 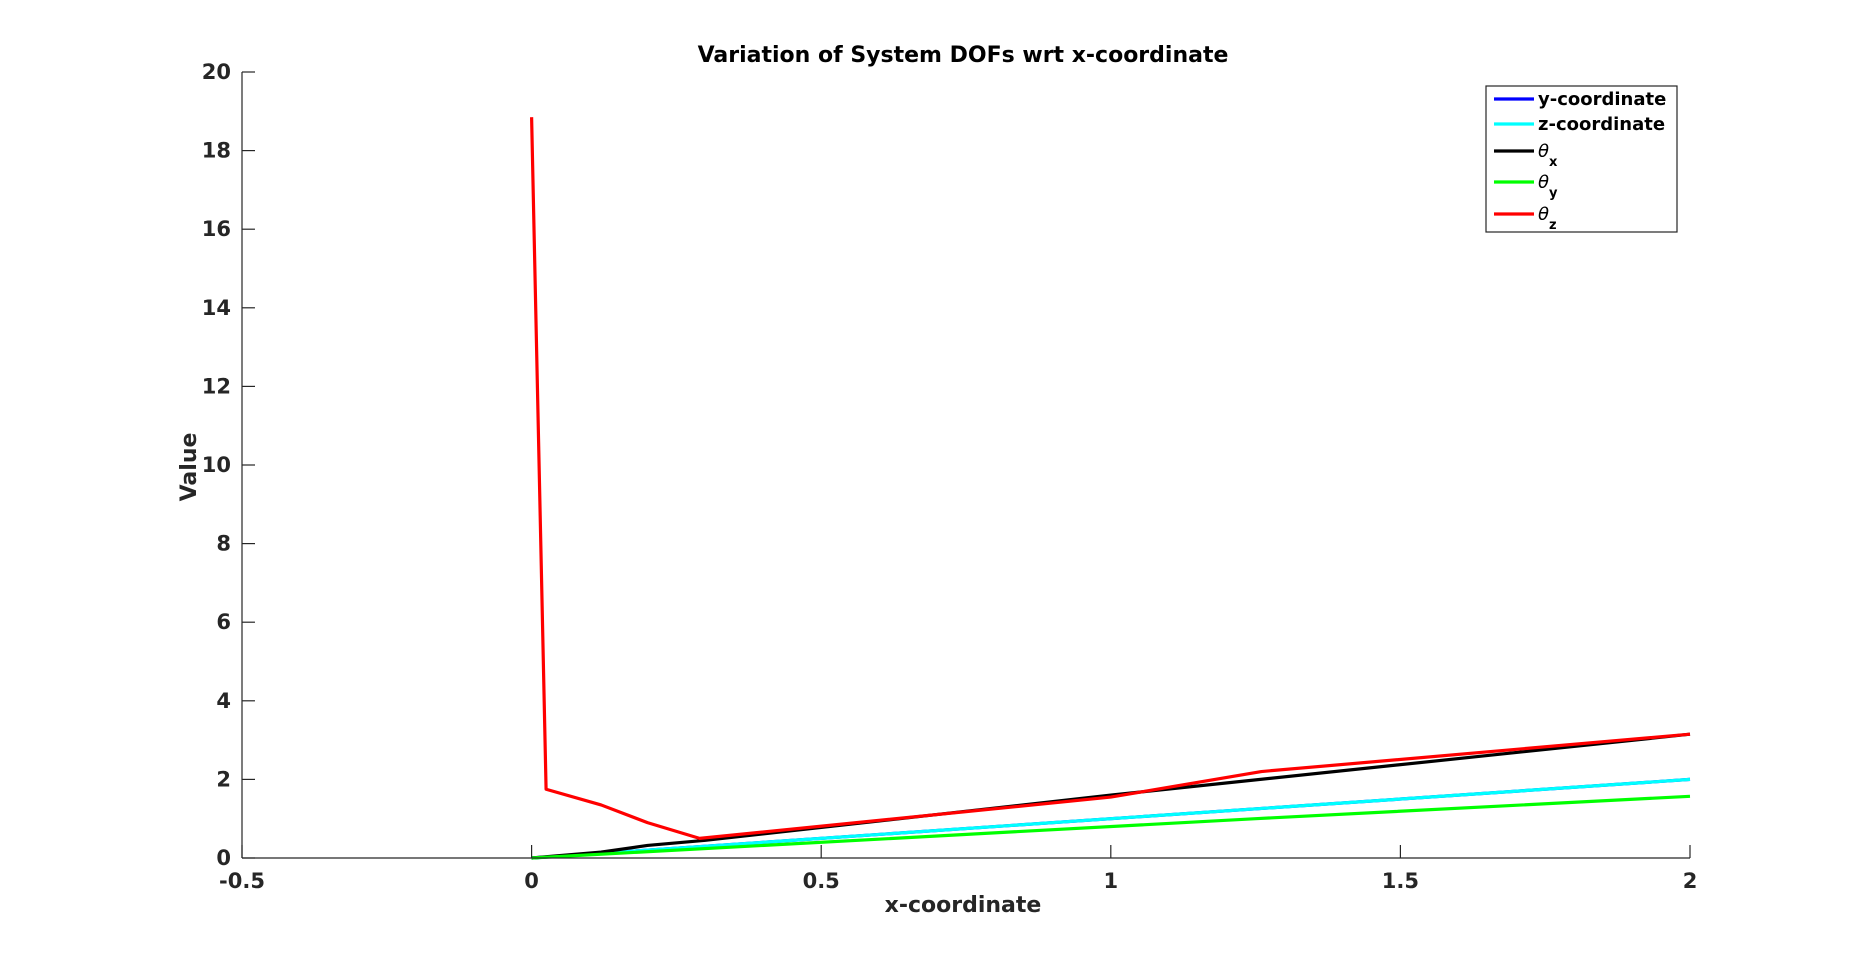 What do you see at coordinates (216, 308) in the screenshot?
I see `y-tick-label: 14` at bounding box center [216, 308].